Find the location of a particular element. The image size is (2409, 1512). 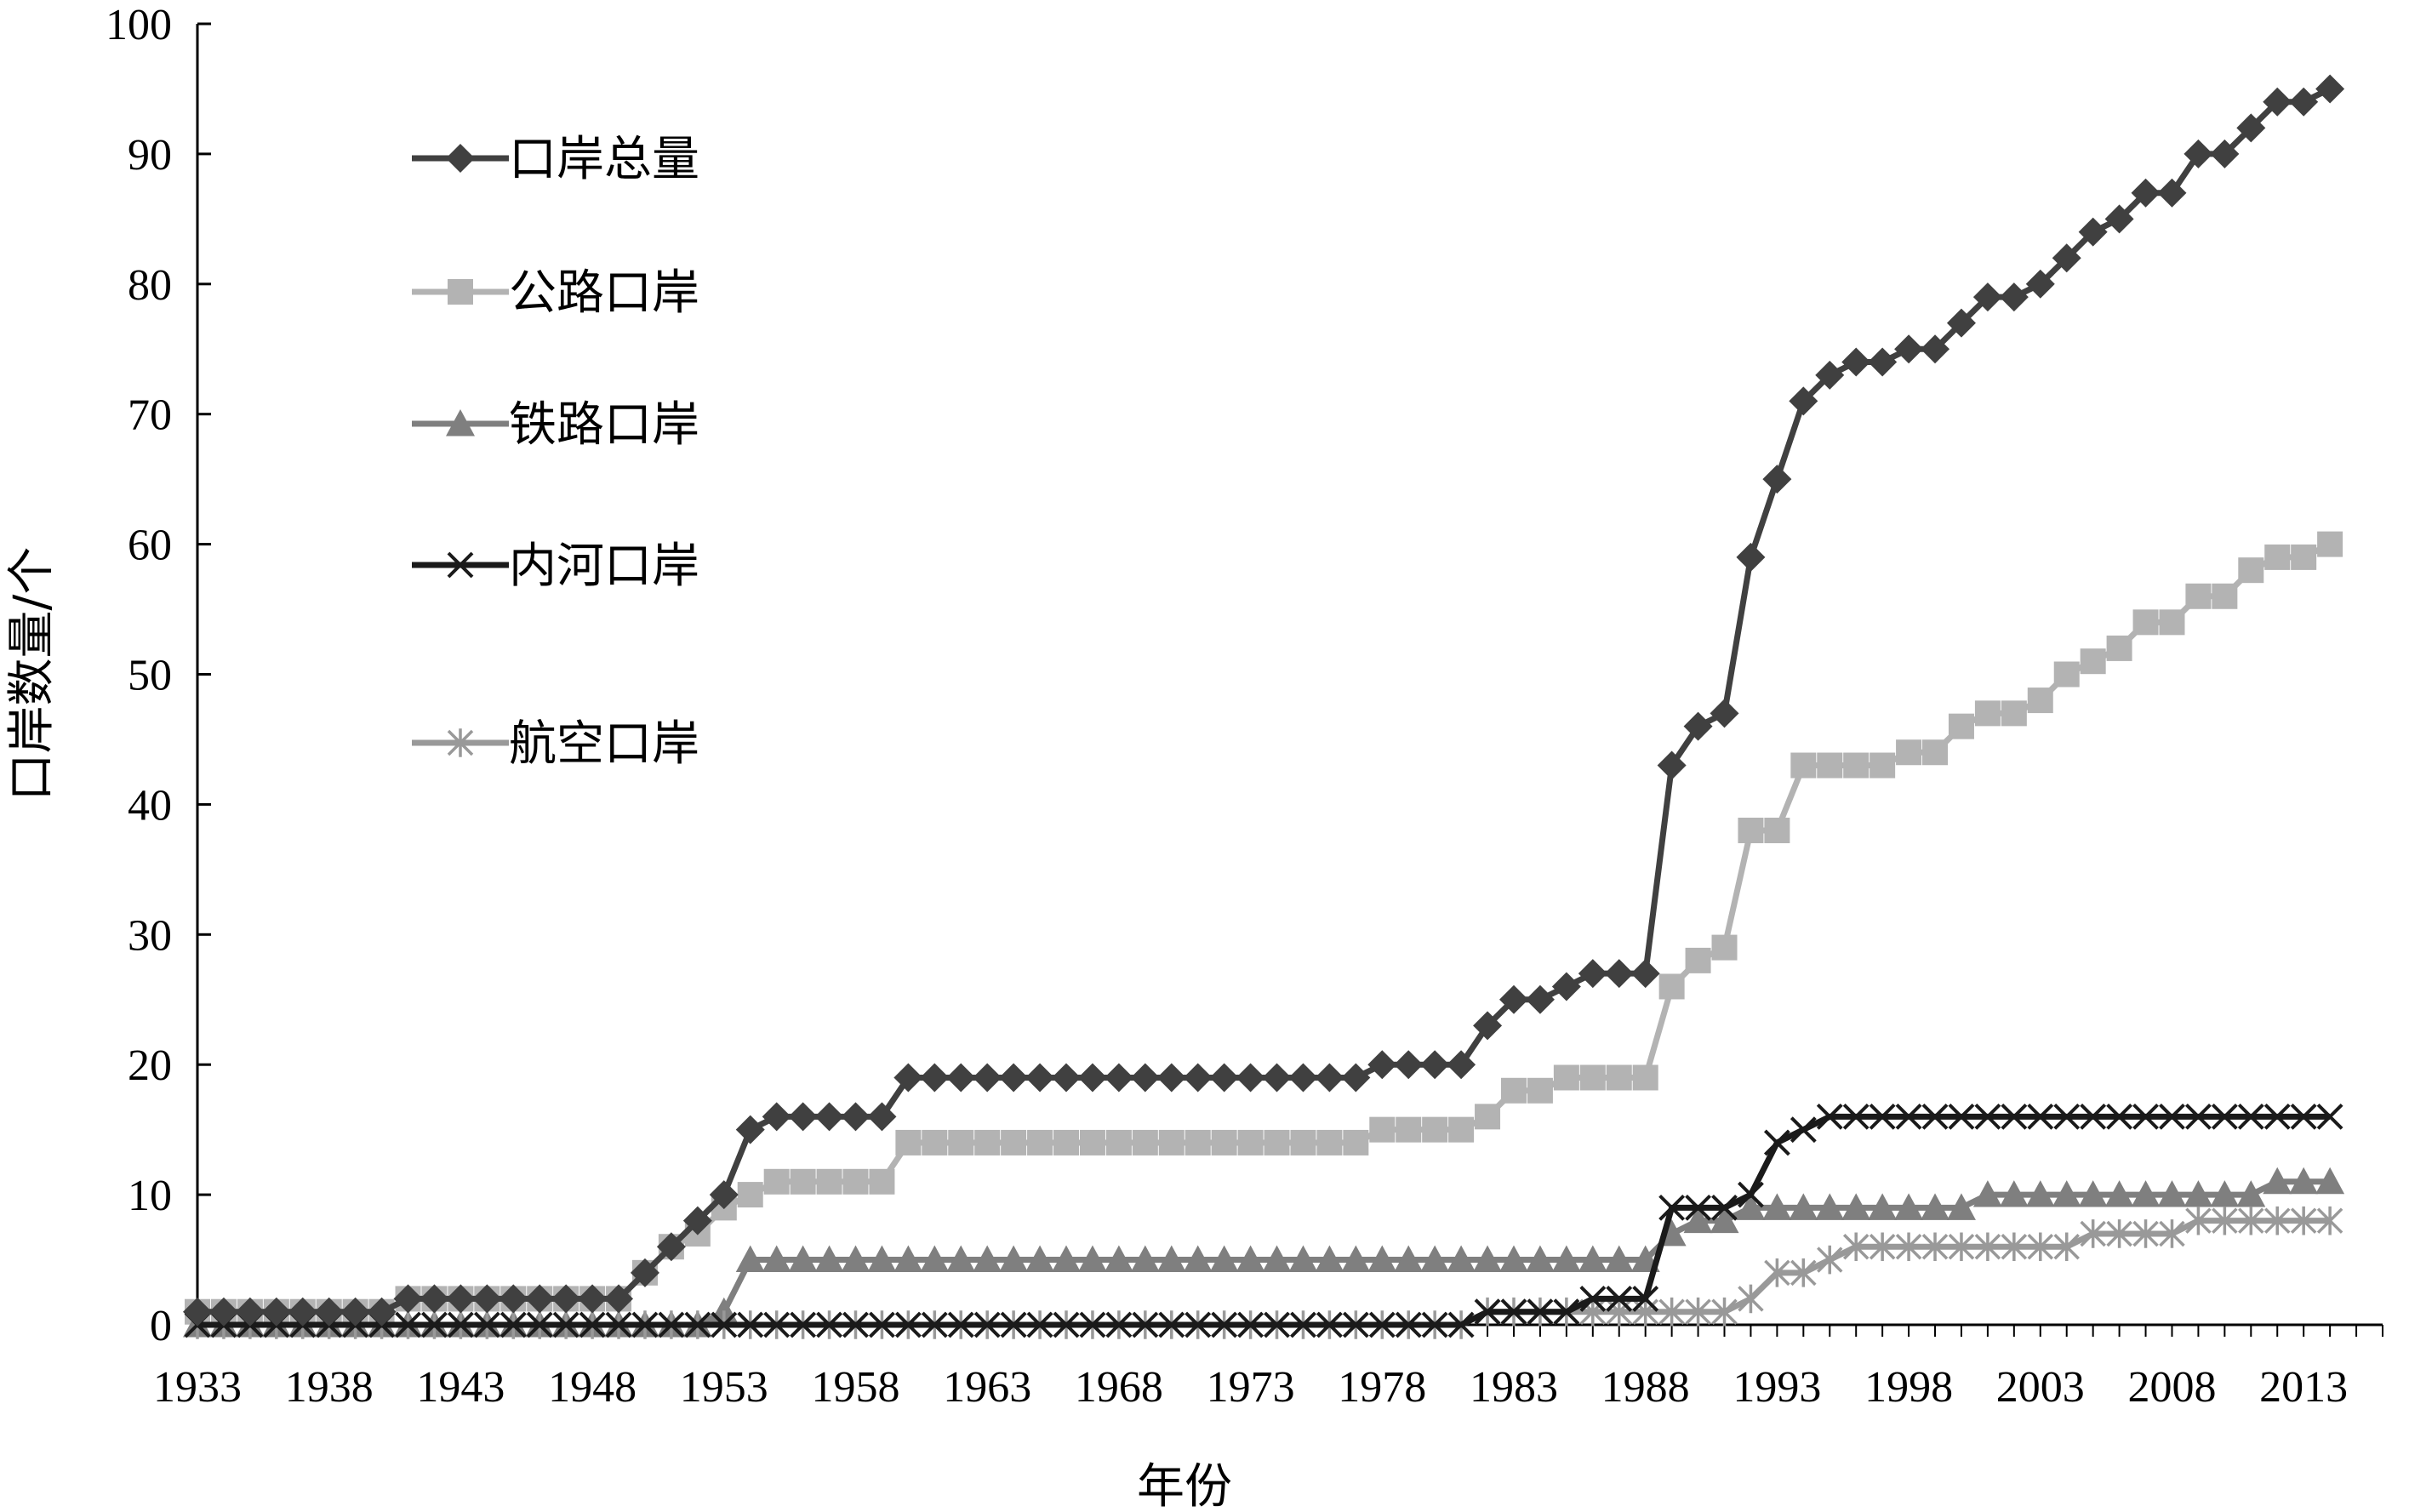

legend-item: 公路口岸 is located at coordinates (555, 293).